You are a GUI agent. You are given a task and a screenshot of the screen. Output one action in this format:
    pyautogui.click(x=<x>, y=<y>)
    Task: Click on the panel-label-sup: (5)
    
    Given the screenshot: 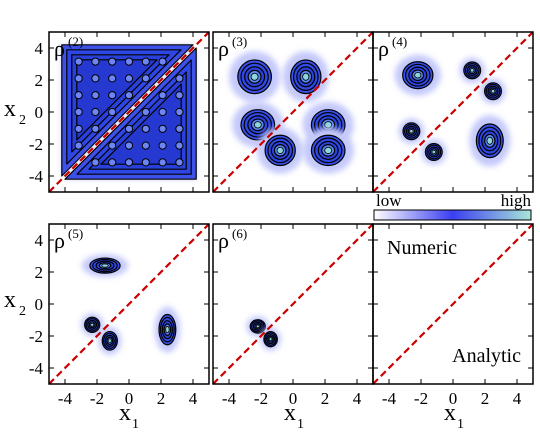 What is the action you would take?
    pyautogui.click(x=75, y=233)
    